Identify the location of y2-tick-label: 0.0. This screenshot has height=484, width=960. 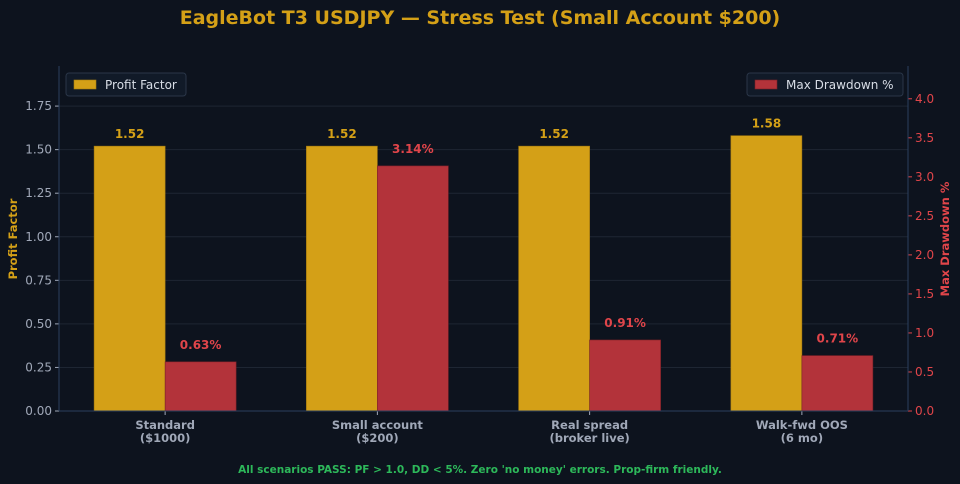
(924, 411).